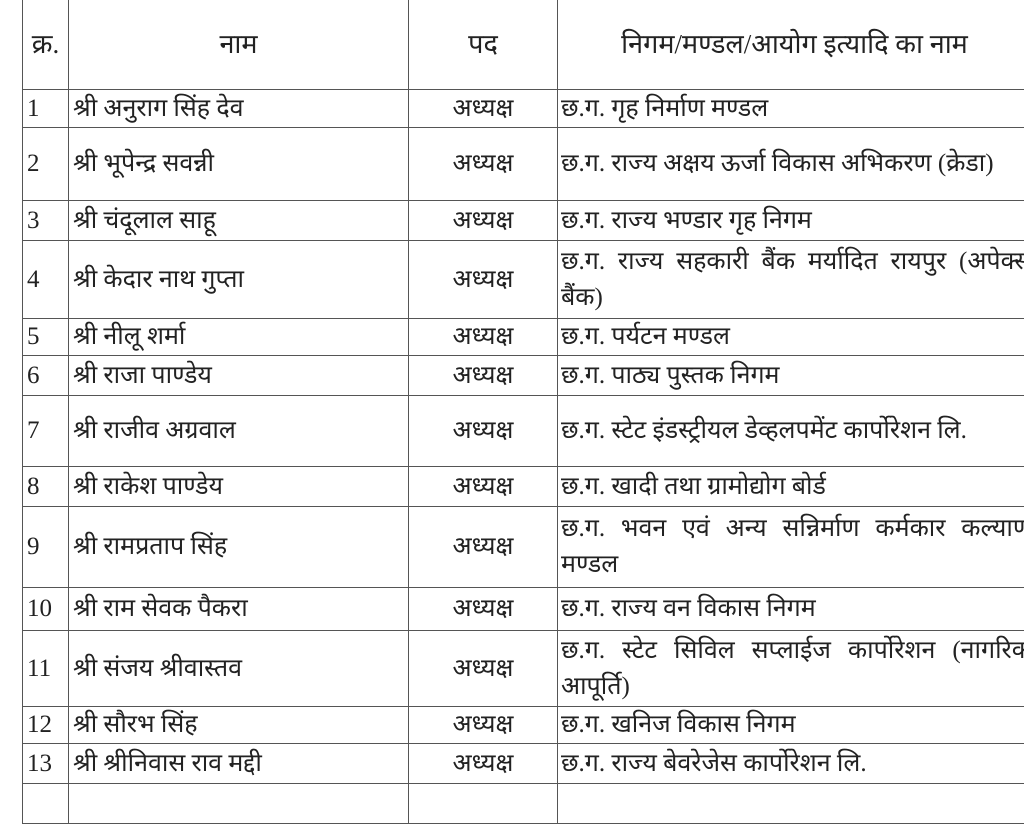  What do you see at coordinates (791, 45) in the screenshot?
I see `header-org: निगम/मण्डल/आयोग इत्यादि का नाम` at bounding box center [791, 45].